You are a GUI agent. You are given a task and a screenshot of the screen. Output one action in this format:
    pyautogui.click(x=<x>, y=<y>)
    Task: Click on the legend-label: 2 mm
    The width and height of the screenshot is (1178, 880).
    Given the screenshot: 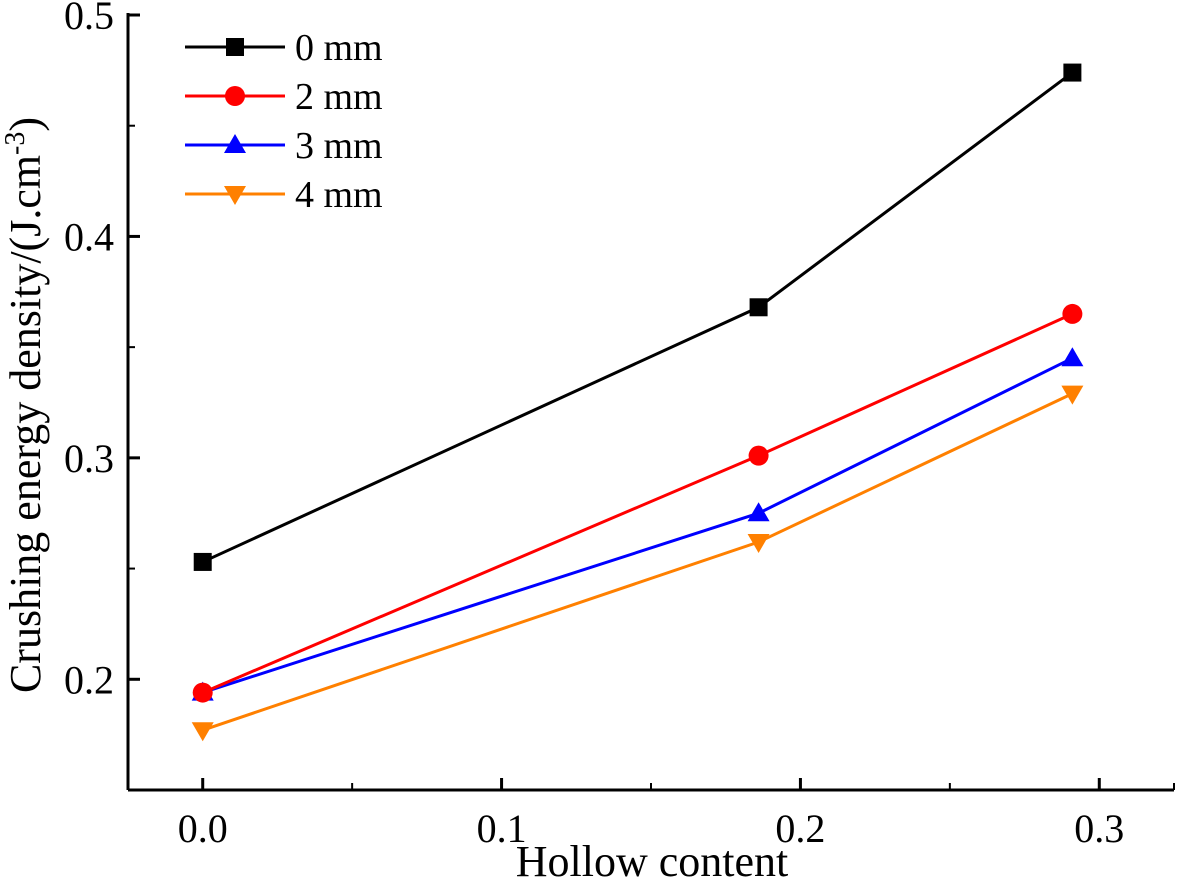 What is the action you would take?
    pyautogui.click(x=339, y=97)
    